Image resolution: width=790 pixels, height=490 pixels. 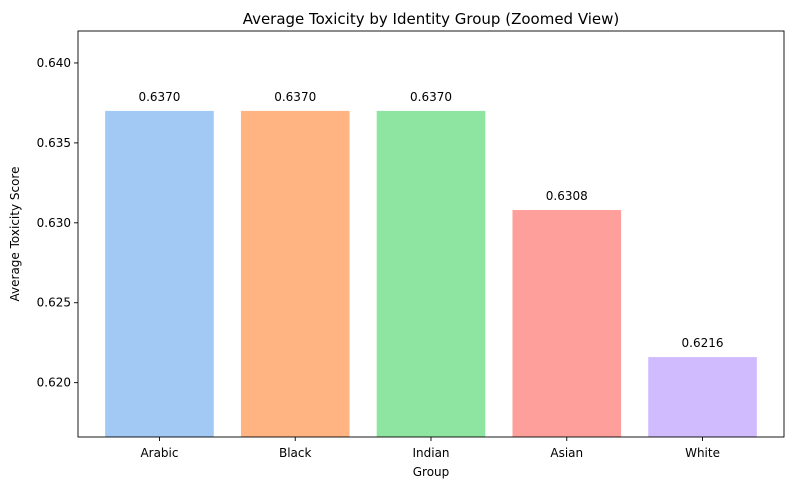 What do you see at coordinates (567, 196) in the screenshot?
I see `value-label-asian: 0.6308` at bounding box center [567, 196].